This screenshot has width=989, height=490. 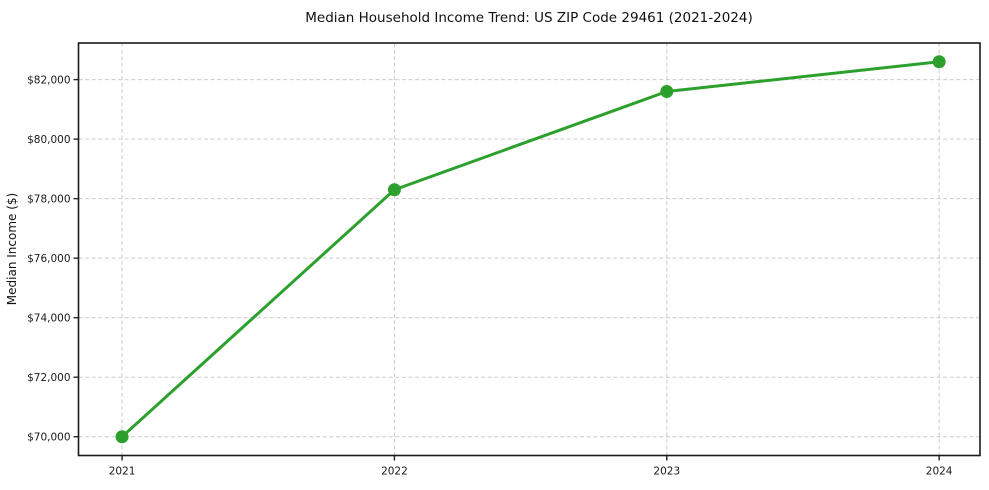 I want to click on y-tick-label: $82,000, so click(x=48, y=80).